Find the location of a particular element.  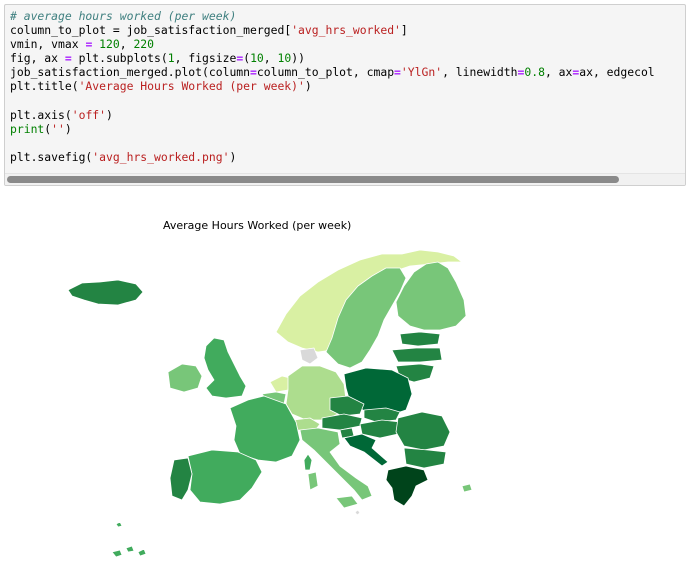

code-string: 'avg_hrs_worked.png' is located at coordinates (161, 156).